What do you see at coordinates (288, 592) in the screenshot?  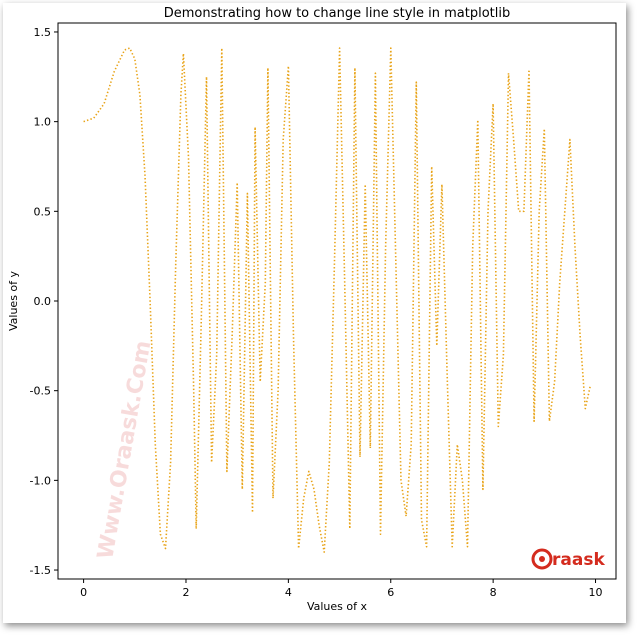 I see `x-tick-label: 4` at bounding box center [288, 592].